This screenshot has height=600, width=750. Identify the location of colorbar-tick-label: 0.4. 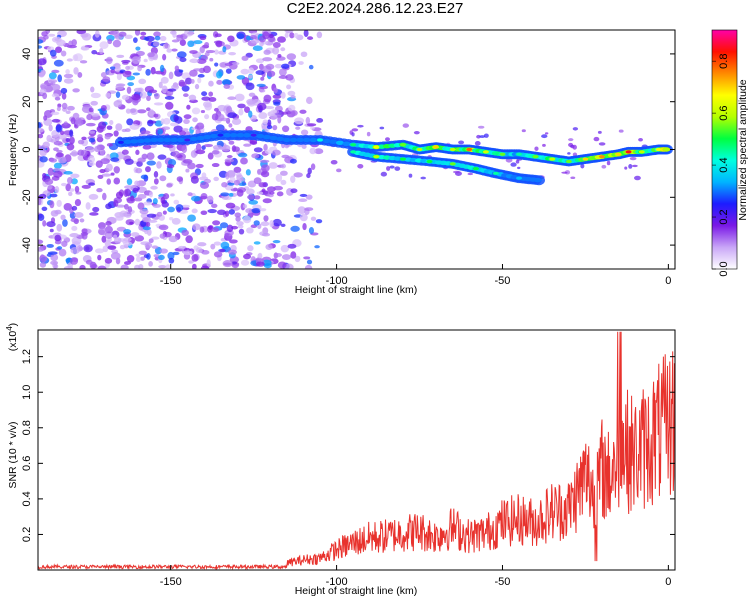
(724, 164).